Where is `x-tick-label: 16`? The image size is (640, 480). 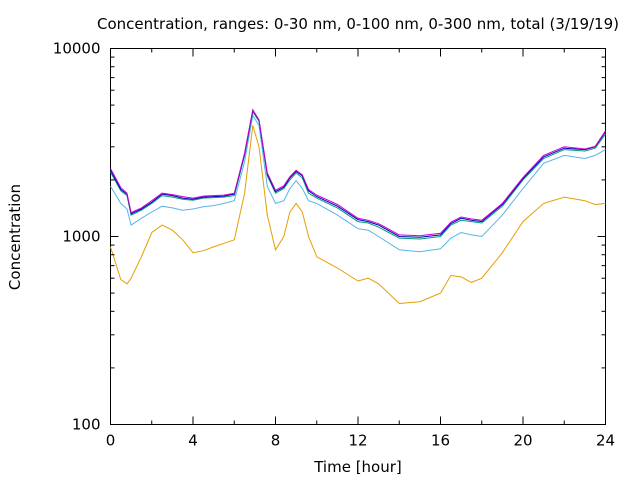 x-tick-label: 16 is located at coordinates (440, 441).